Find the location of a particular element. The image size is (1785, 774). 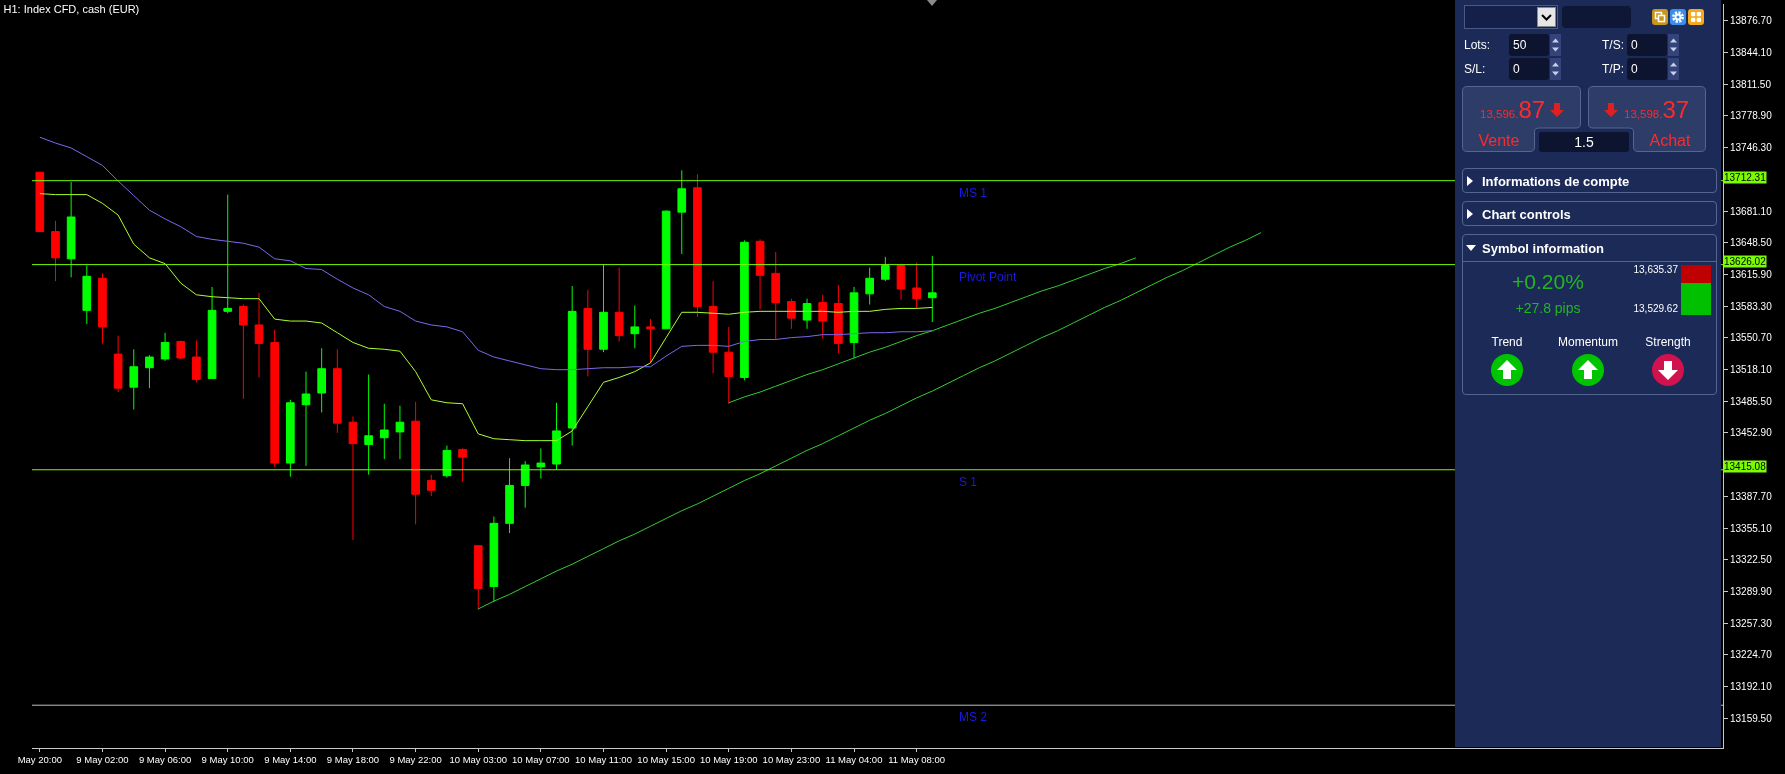

y-tick-label: 13322.50 is located at coordinates (1751, 560).